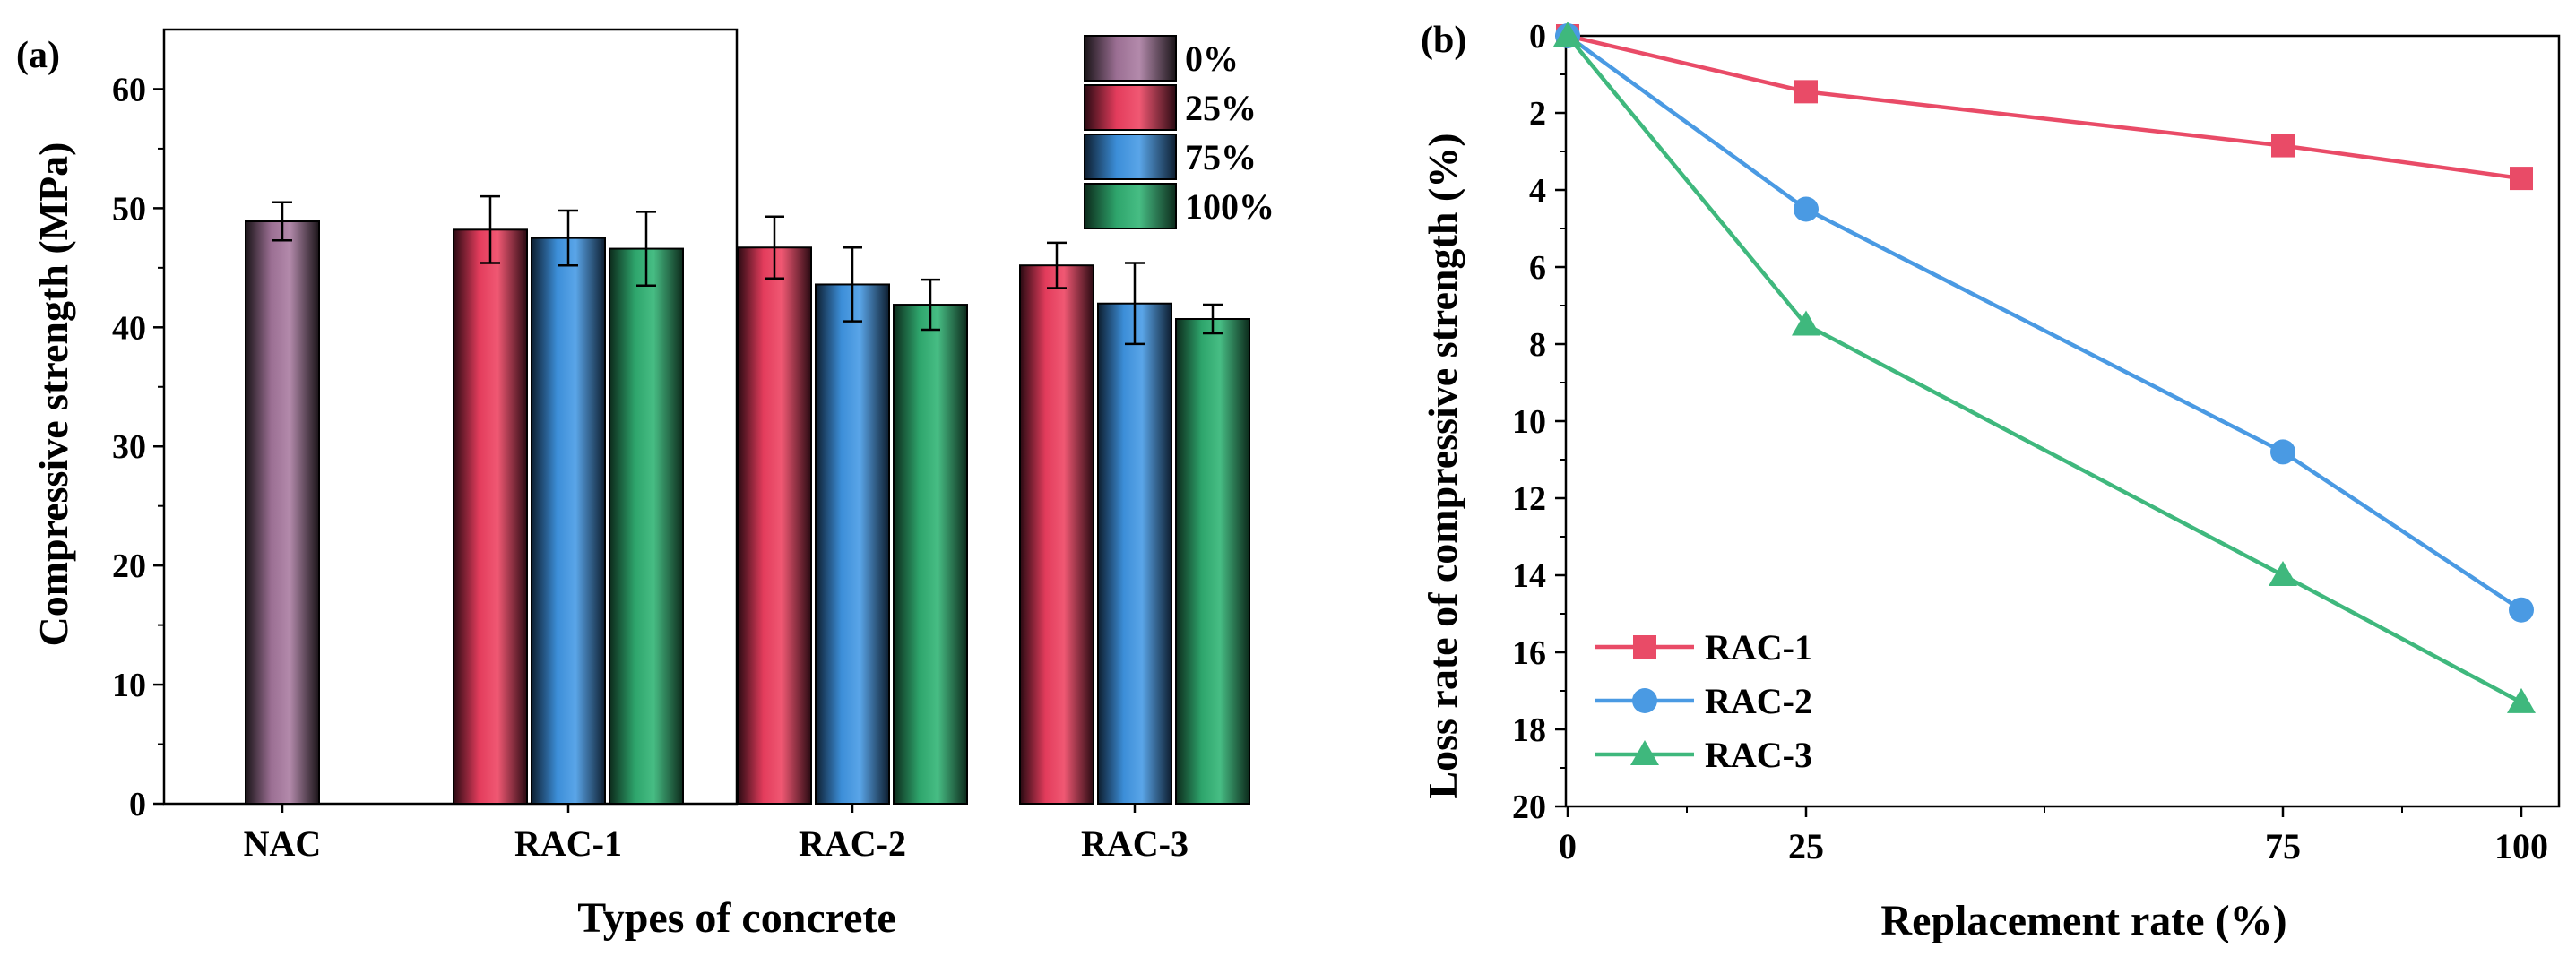  What do you see at coordinates (1758, 701) in the screenshot?
I see `legend-label: RAC-2` at bounding box center [1758, 701].